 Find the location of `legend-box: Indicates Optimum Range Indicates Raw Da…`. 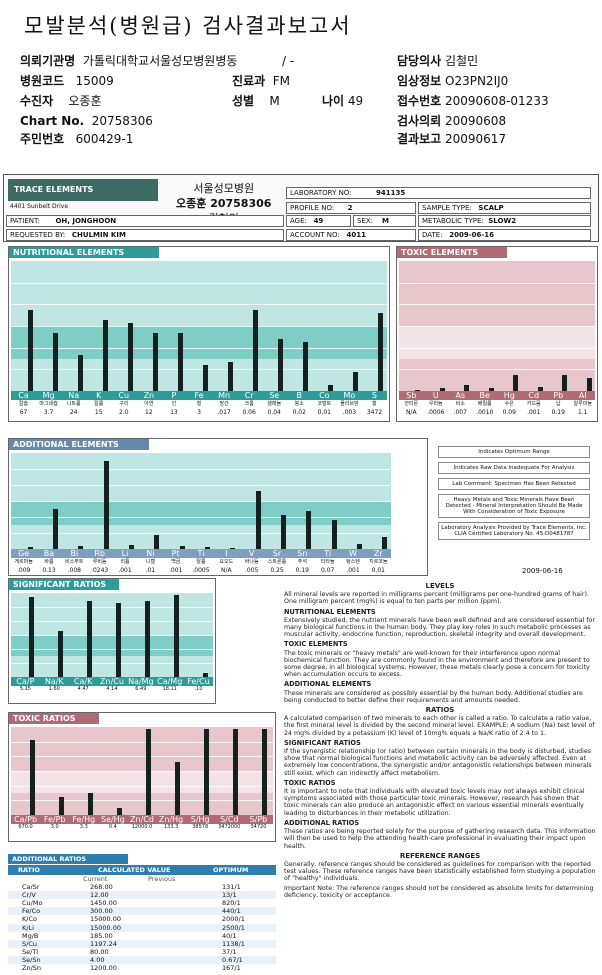

legend-box: Indicates Optimum Range Indicates Raw Da… is located at coordinates (514, 502).